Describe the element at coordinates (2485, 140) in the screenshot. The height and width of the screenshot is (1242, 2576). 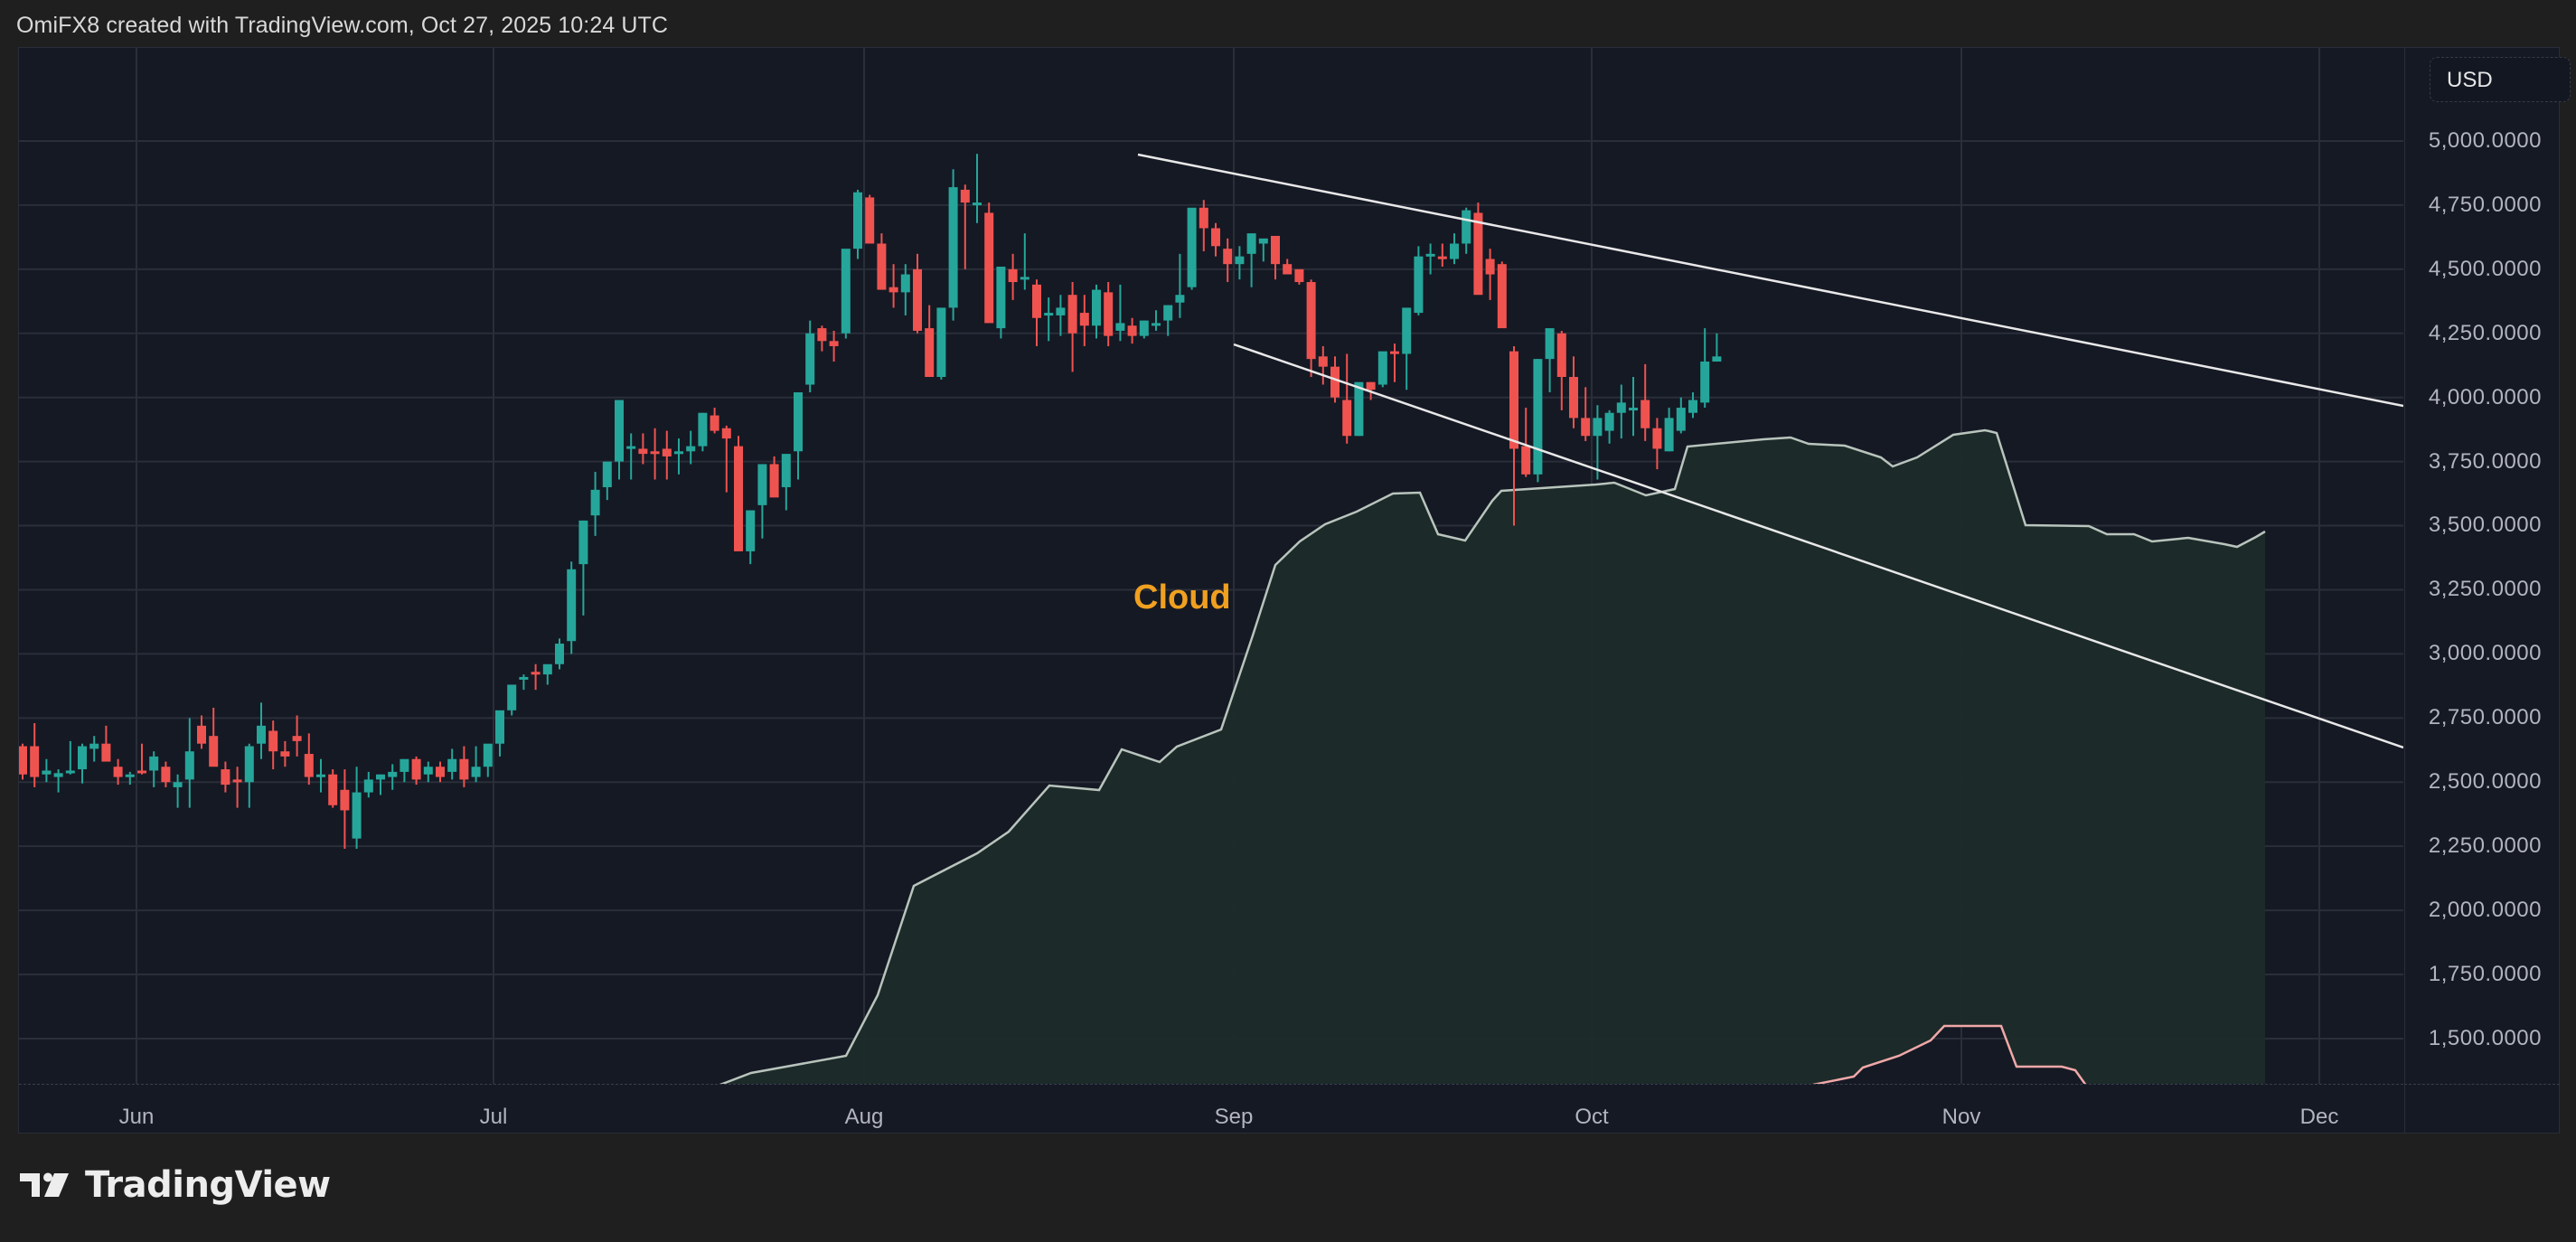
I see `price-axis-label: 5,000.0000` at that location.